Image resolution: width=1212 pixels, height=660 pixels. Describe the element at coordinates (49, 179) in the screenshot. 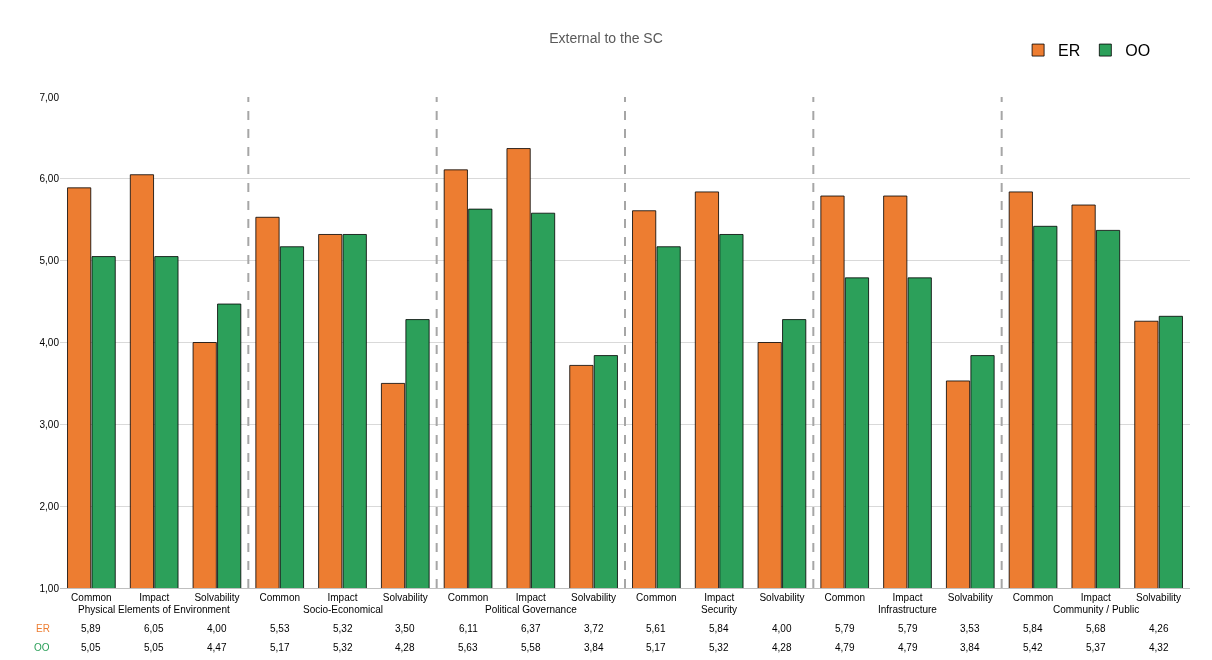

I see `y-tick-label: 6,00` at that location.